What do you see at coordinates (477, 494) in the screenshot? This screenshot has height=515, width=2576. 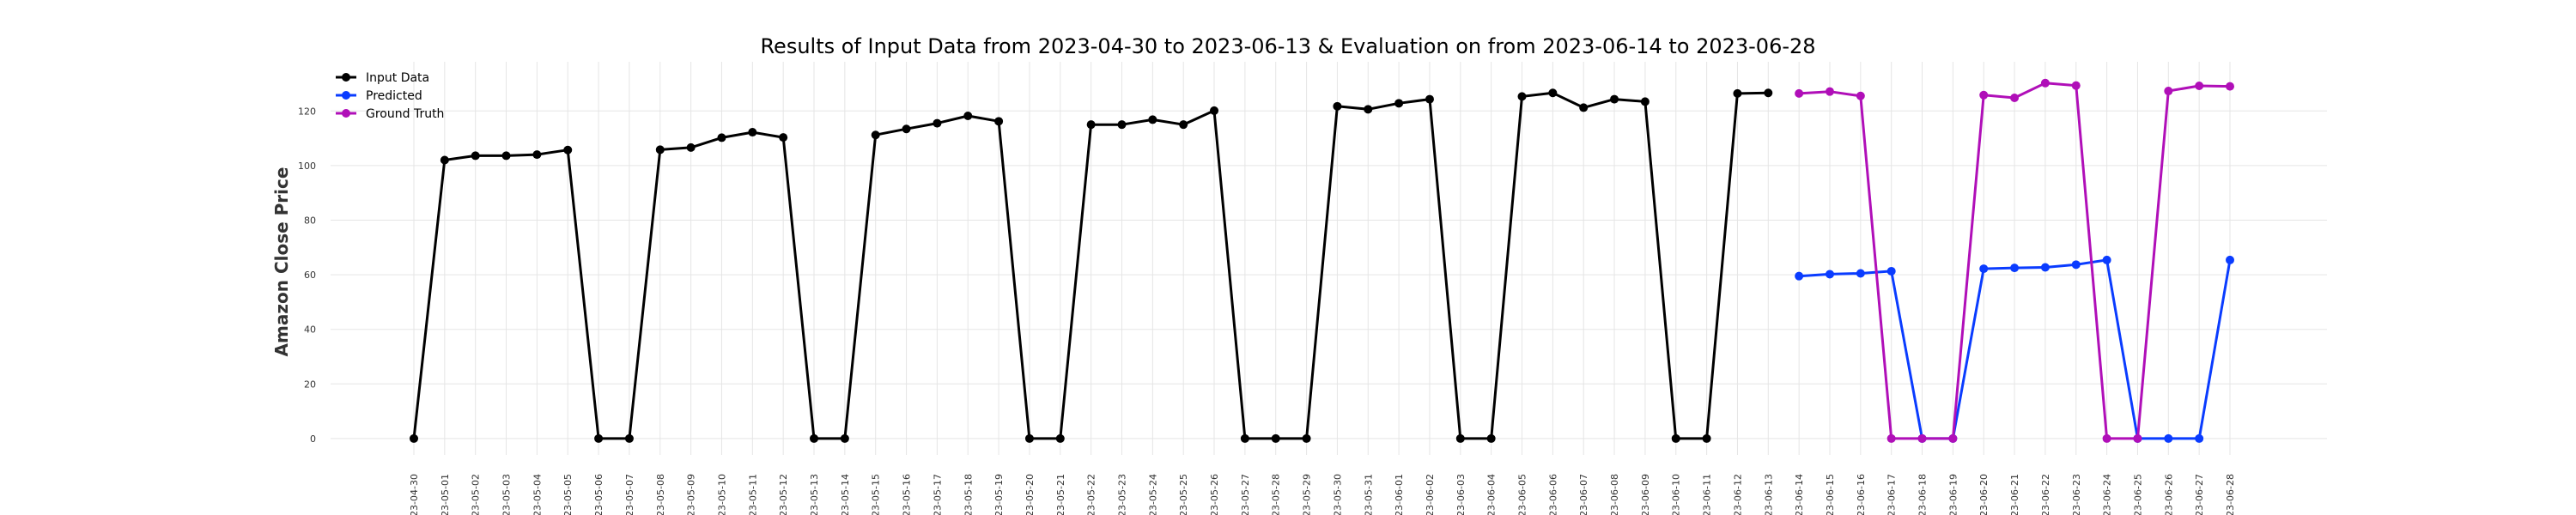 I see `x-tick-label: -23-05-02` at bounding box center [477, 494].